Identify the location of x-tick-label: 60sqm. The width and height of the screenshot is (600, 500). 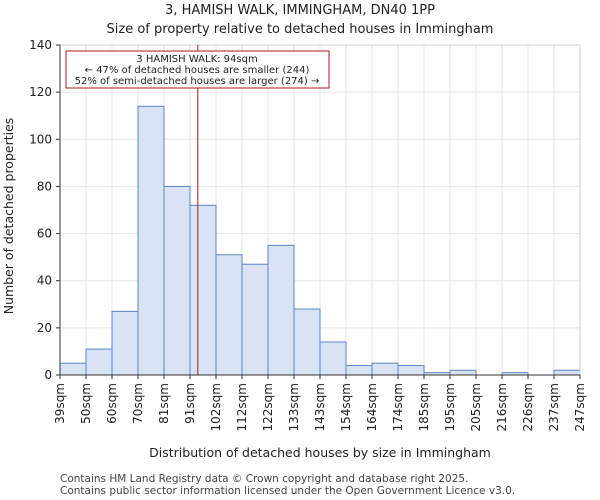
(112, 403).